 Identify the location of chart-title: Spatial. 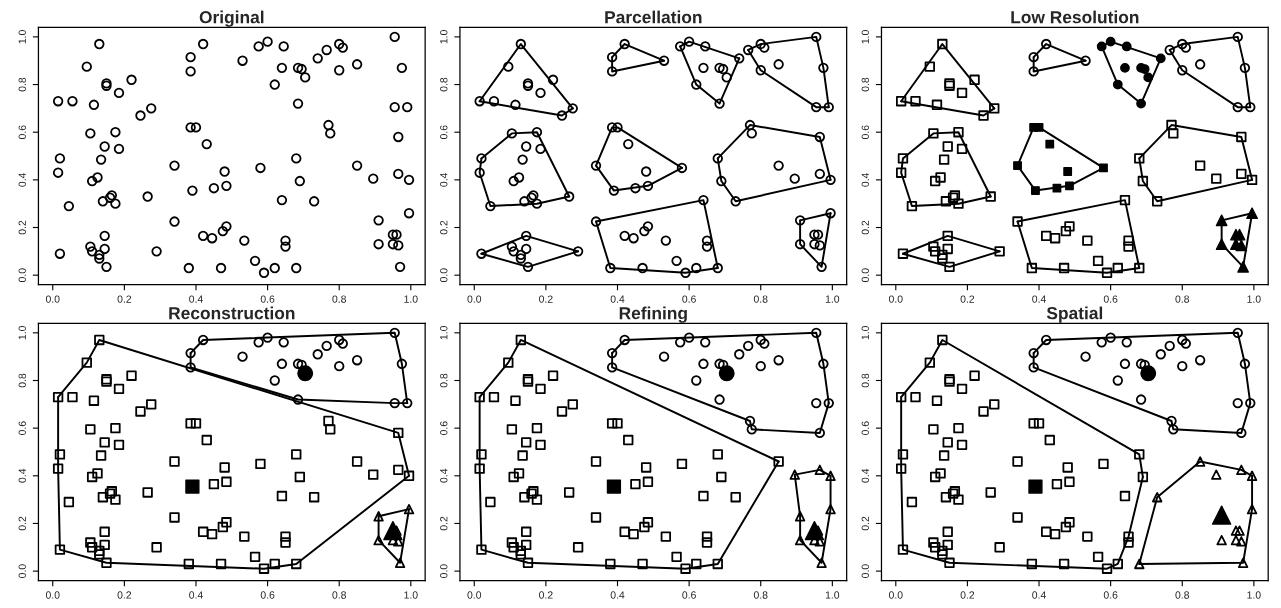
(1074, 314).